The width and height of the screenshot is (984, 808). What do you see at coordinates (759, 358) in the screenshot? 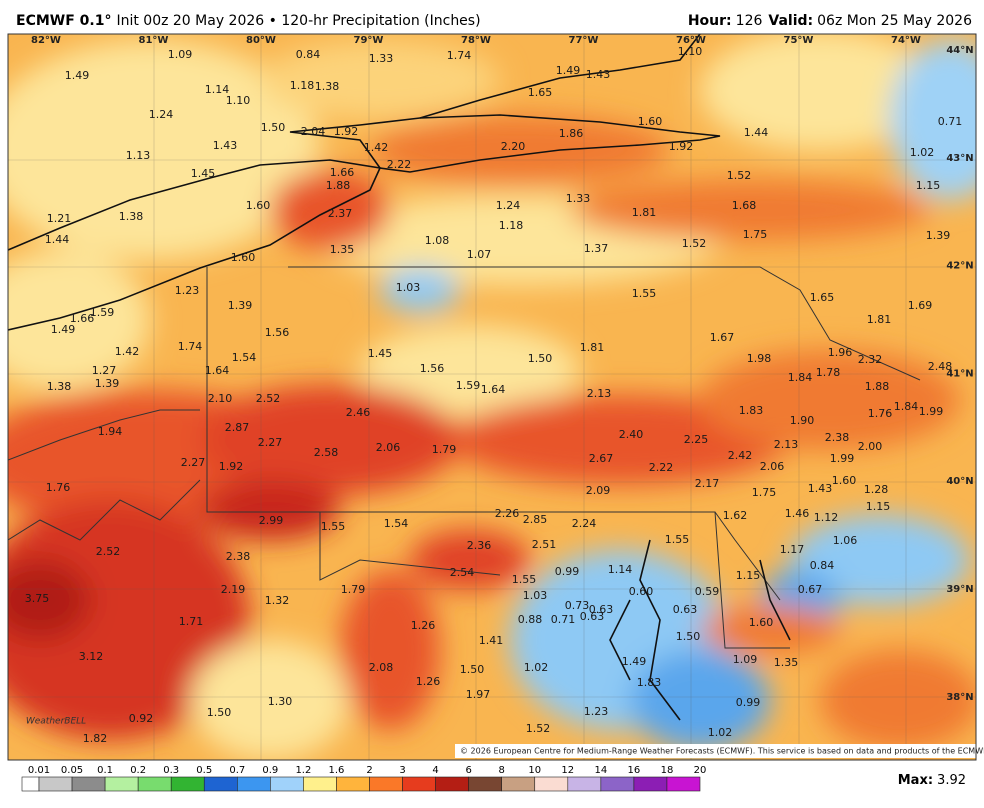
I see `value-label: 1.98` at bounding box center [759, 358].